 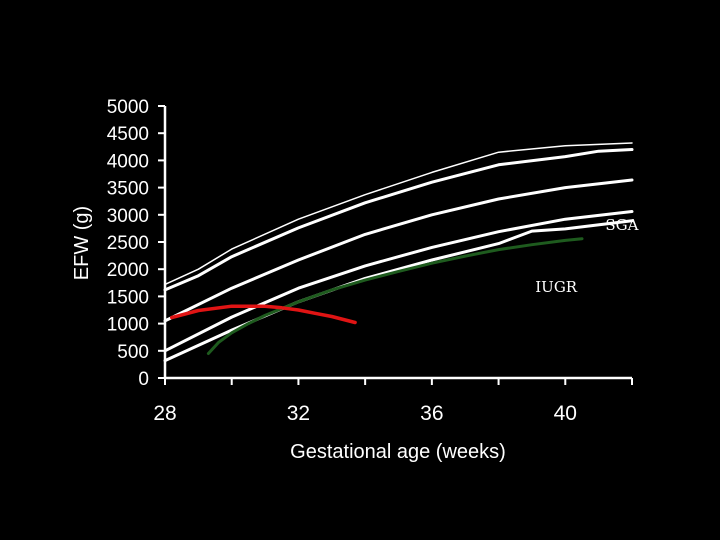 I want to click on x-tick-label: 32, so click(x=298, y=413).